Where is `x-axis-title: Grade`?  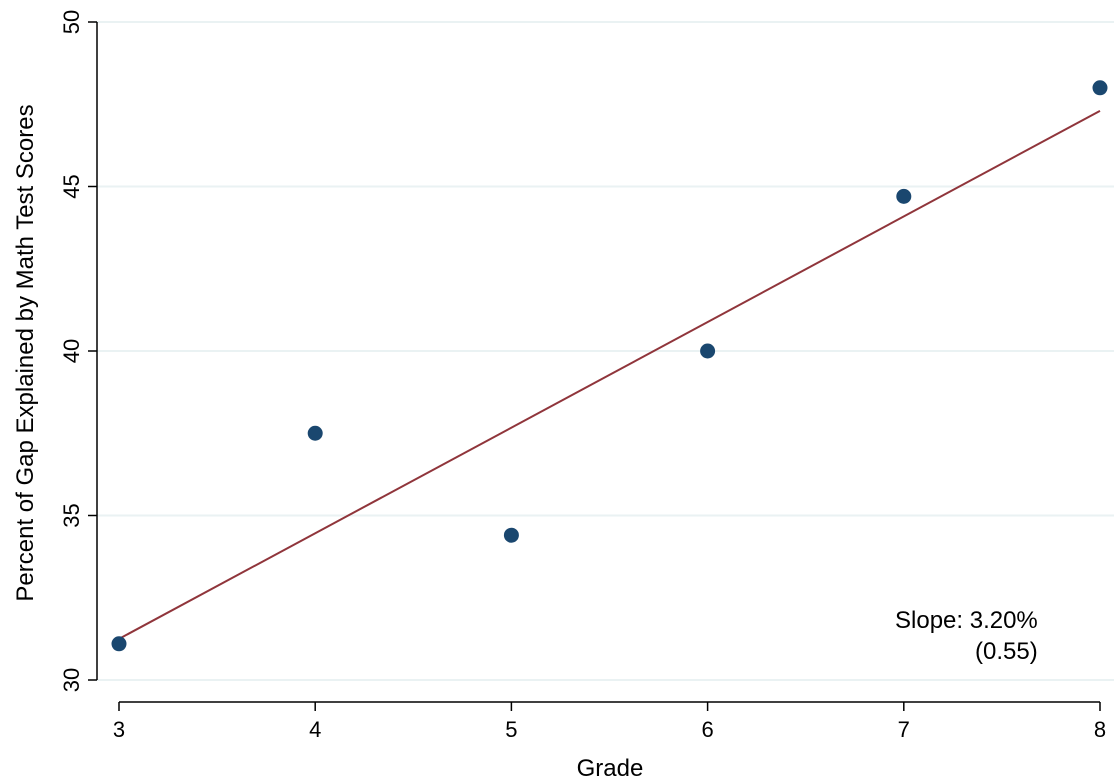 x-axis-title: Grade is located at coordinates (610, 768).